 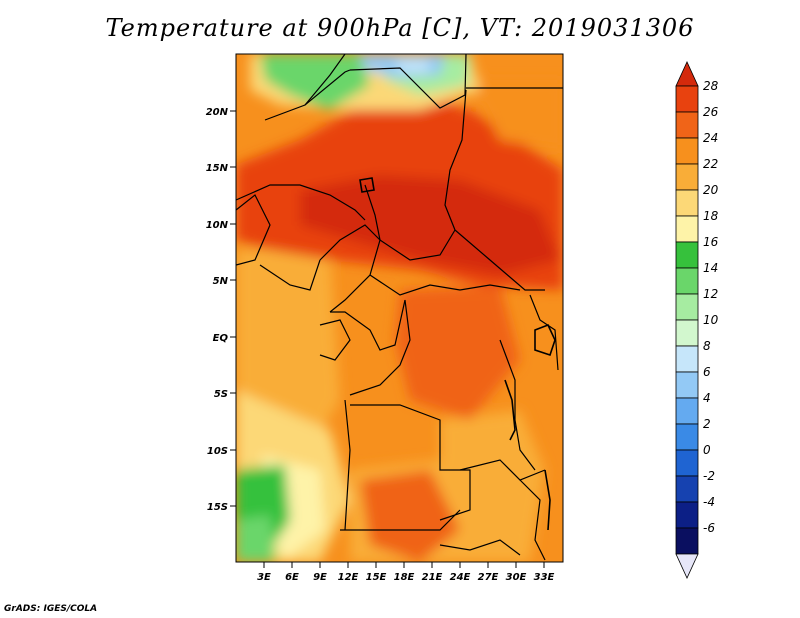 I want to click on border-chad-sudan, so click(x=455, y=160).